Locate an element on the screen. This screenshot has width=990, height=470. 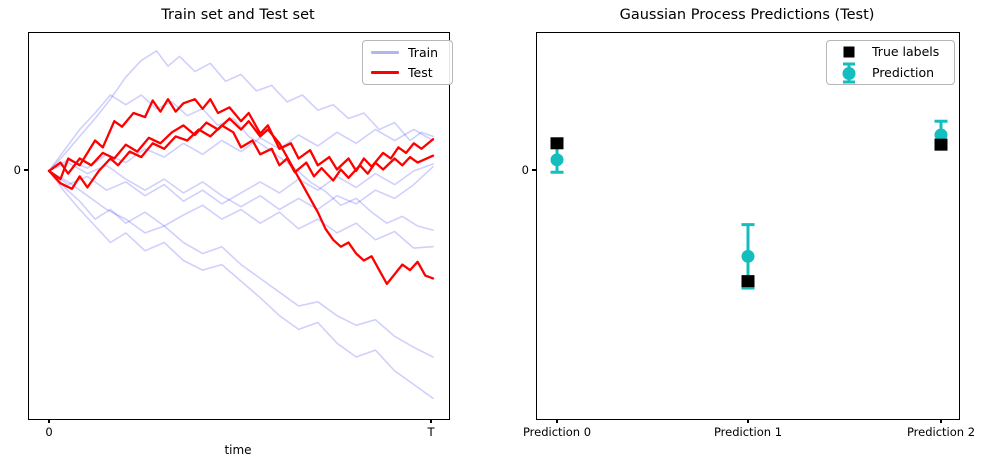
gp-predictions-plot-canvas is located at coordinates (749, 204).